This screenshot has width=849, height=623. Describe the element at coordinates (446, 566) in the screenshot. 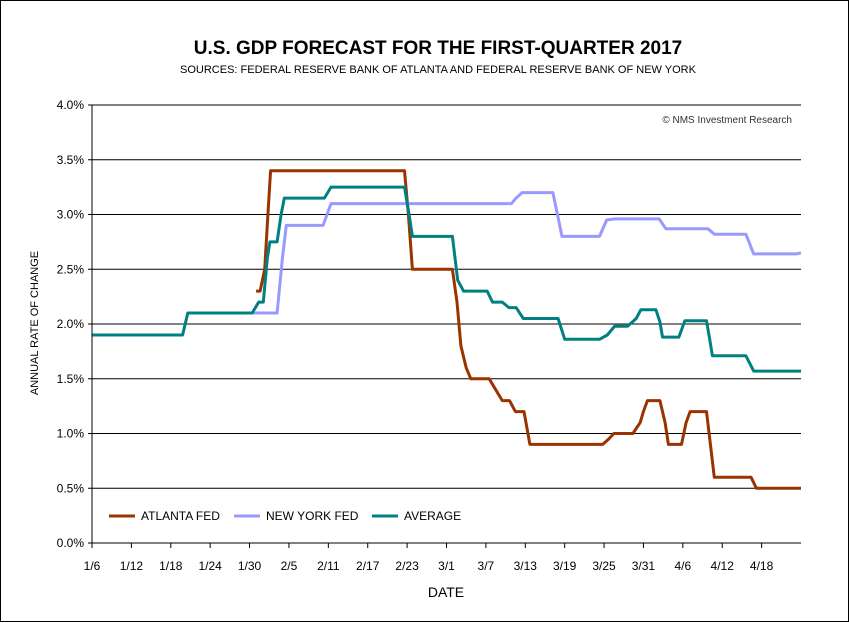

I see `x-tick-label: 3/1` at that location.